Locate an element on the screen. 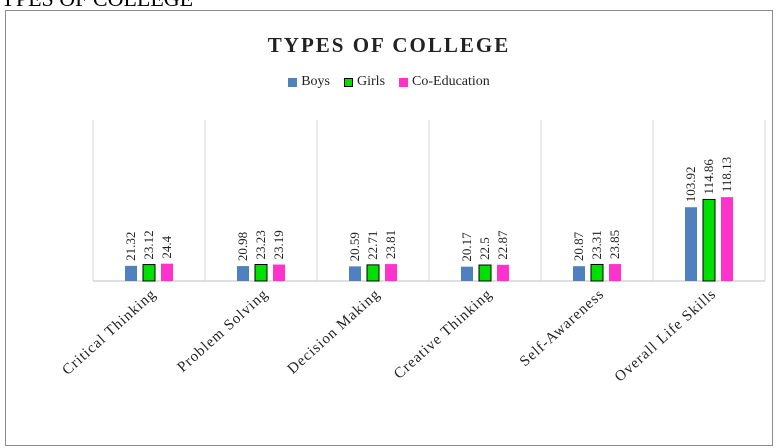  data-label: 23.81 is located at coordinates (390, 244).